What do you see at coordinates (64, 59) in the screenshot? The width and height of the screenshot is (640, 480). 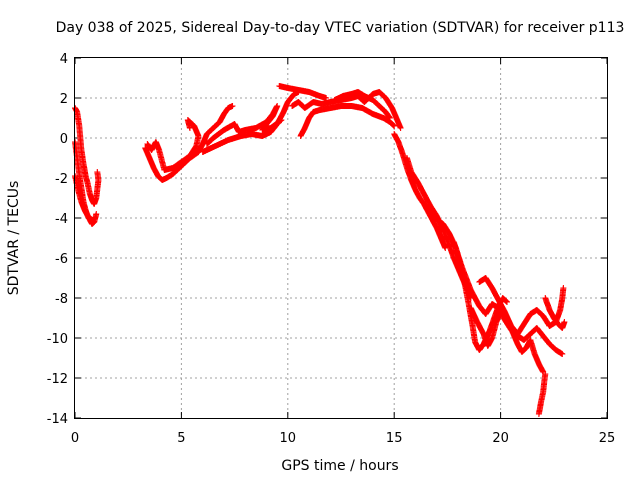 I see `y-tick-label: 4` at bounding box center [64, 59].